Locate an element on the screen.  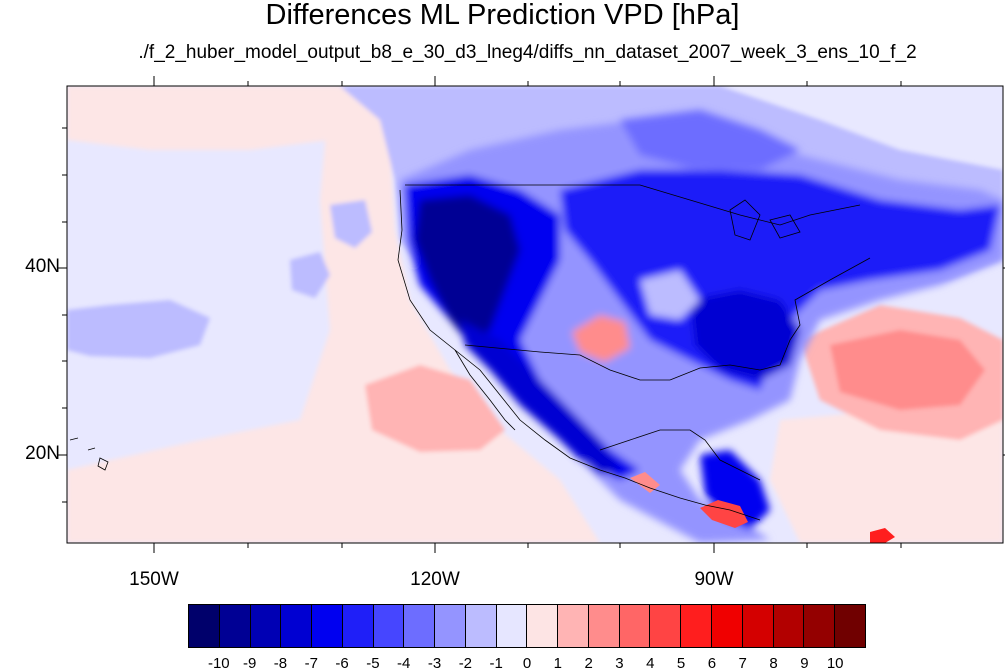
eastern-pacific-positive-patch is located at coordinates (435, 408).